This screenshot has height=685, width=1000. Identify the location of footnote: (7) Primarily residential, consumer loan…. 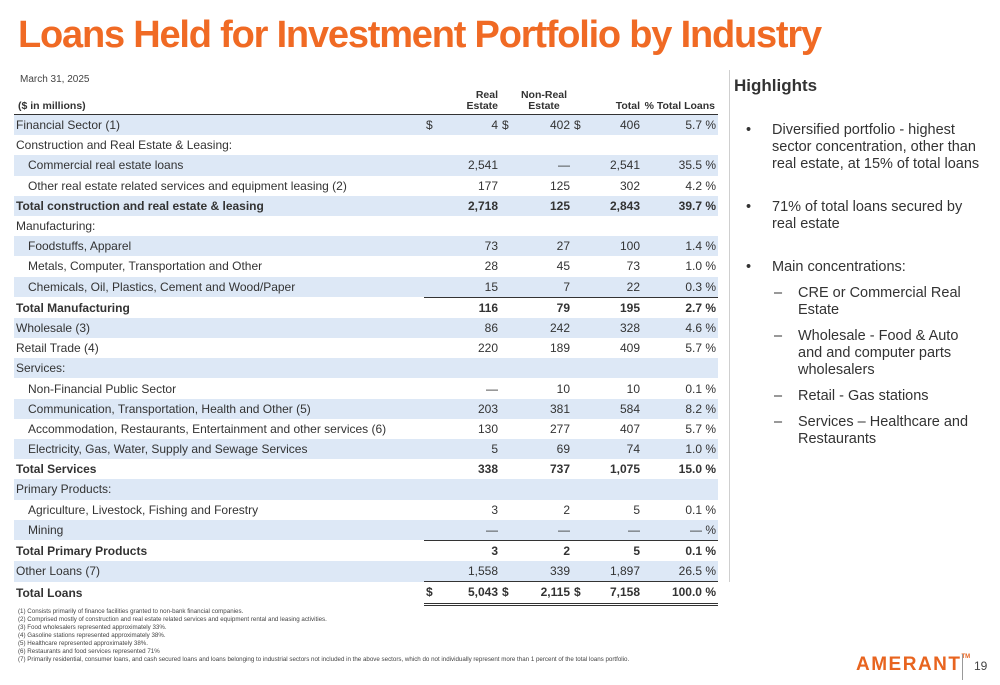
(324, 659).